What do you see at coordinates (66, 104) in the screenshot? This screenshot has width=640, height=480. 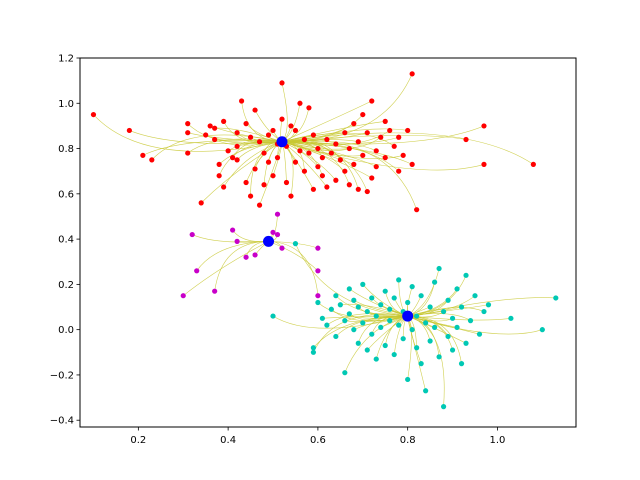 I see `y-tick-label-7: 1.0` at bounding box center [66, 104].